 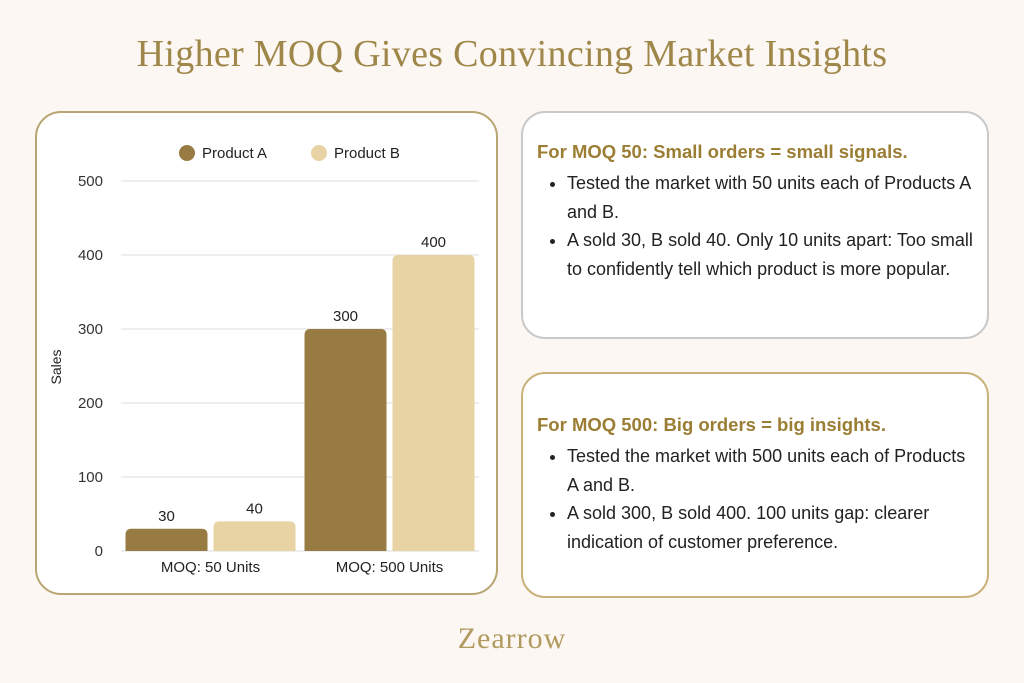 I want to click on y-tick-label: 0, so click(x=99, y=551).